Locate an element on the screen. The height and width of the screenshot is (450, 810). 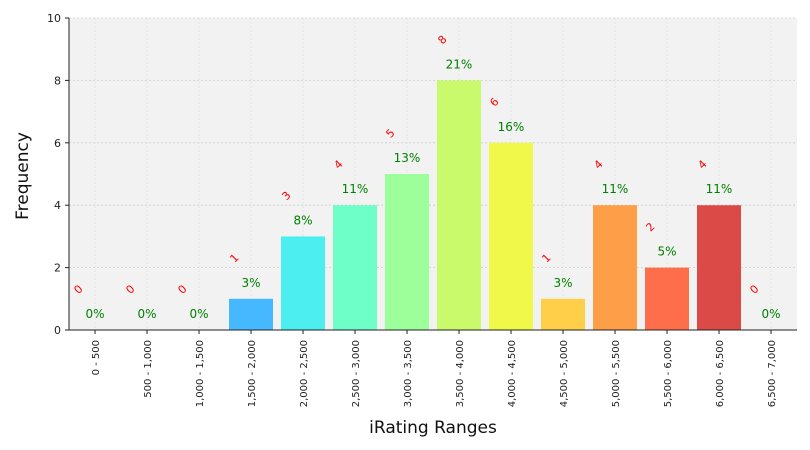
y-tick-label: 0 is located at coordinates (57, 330).